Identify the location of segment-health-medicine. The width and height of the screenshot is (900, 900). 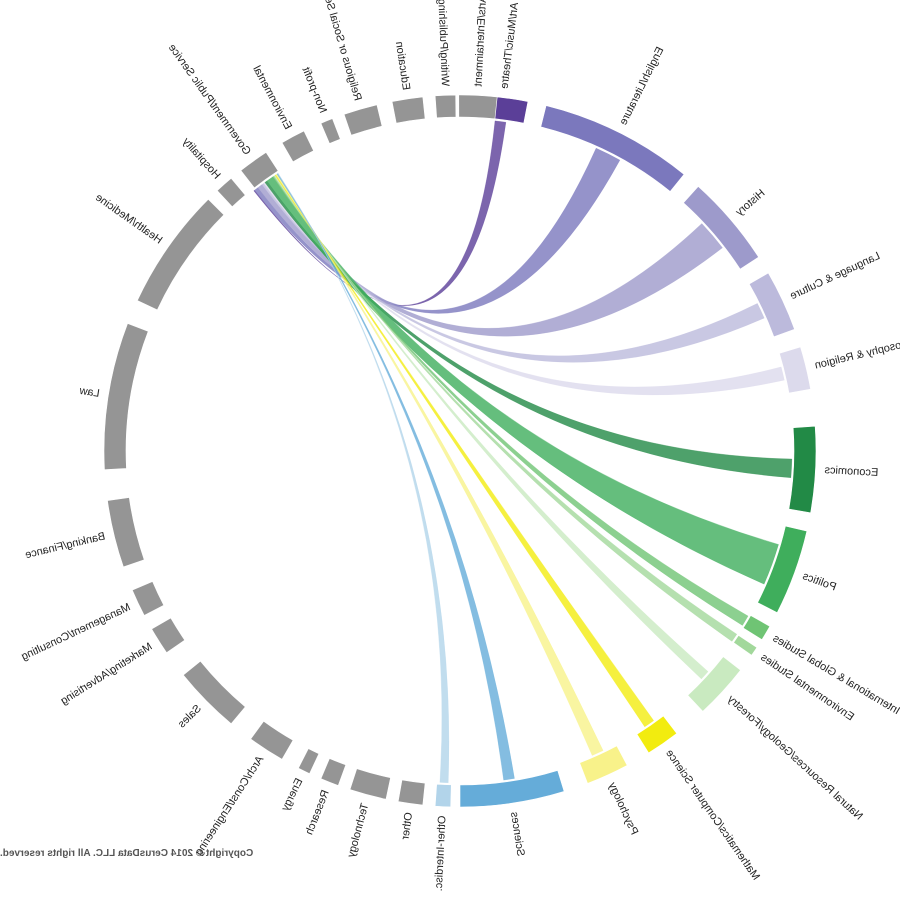
(180, 254).